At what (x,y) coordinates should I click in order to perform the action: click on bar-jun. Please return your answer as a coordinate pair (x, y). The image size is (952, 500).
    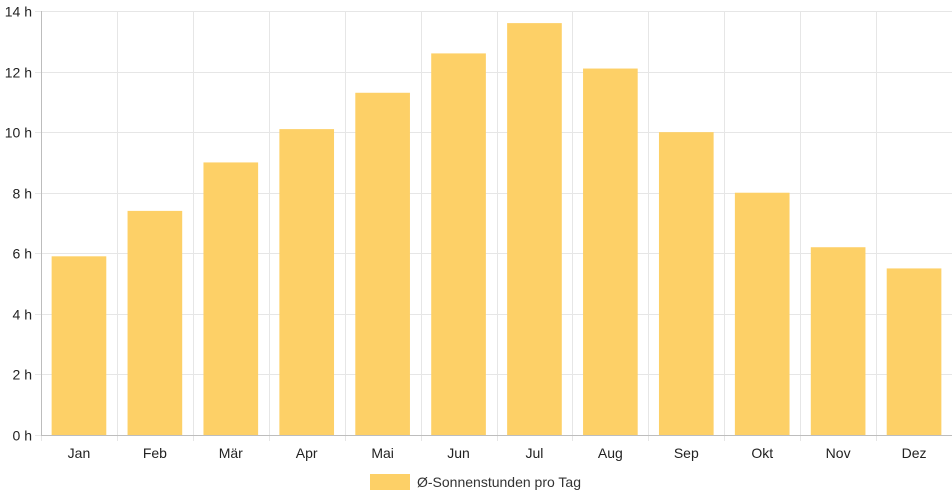
    Looking at the image, I should click on (458, 244).